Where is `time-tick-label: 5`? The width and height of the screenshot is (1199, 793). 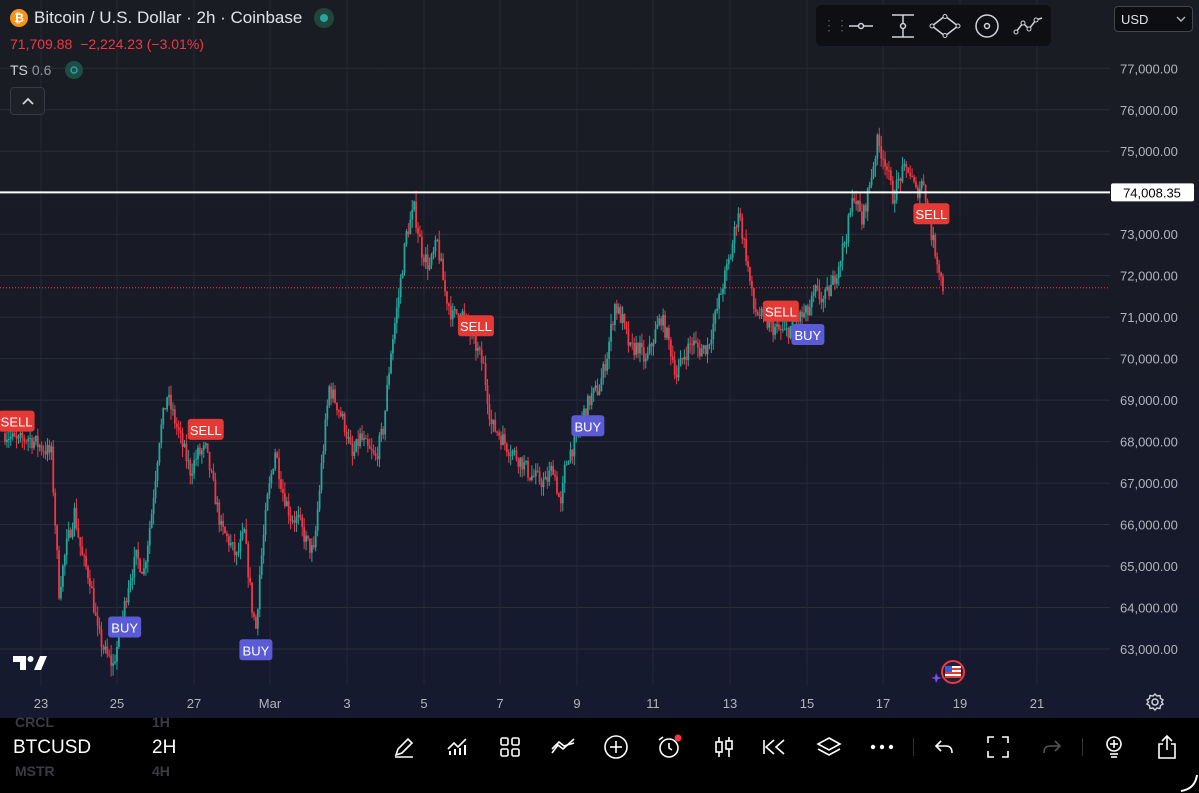 time-tick-label: 5 is located at coordinates (423, 703).